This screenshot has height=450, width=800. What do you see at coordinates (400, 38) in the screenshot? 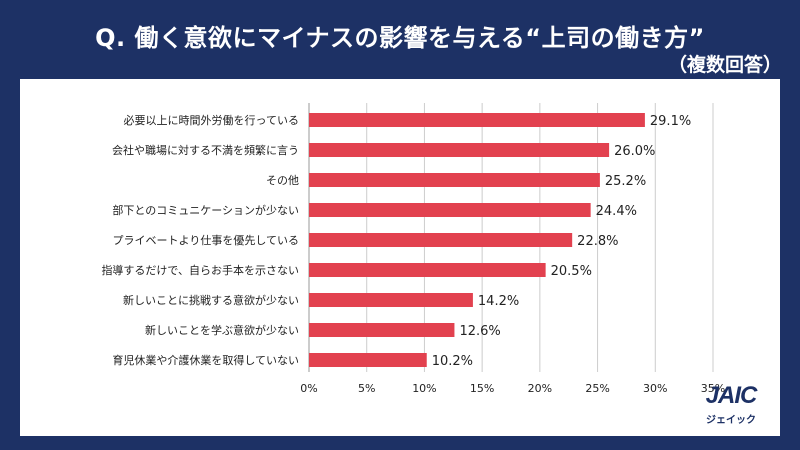
I see `chart-title: Q. 働く意欲にマイナスの影響を与える“上司の働き方”` at bounding box center [400, 38].